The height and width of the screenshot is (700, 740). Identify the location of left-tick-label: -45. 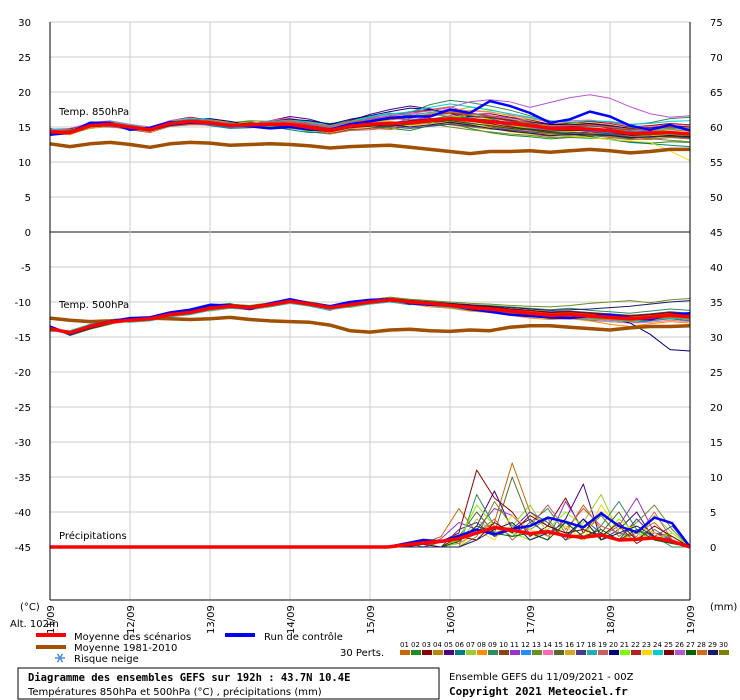
(23, 548).